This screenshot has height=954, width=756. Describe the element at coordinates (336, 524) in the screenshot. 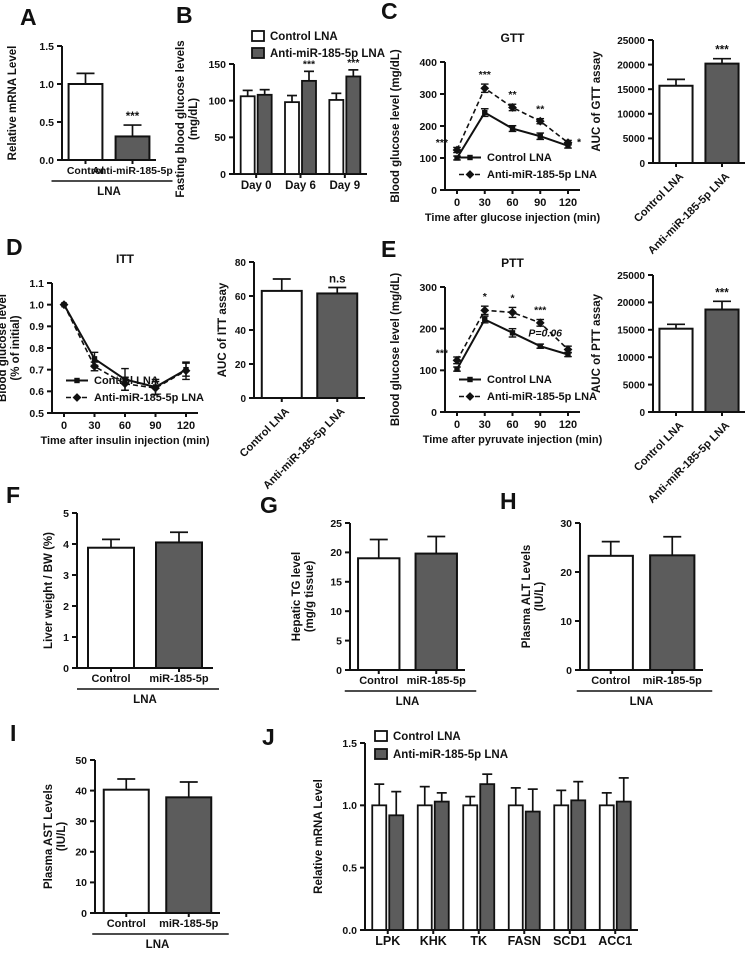

I see `svg-text: 25` at that location.